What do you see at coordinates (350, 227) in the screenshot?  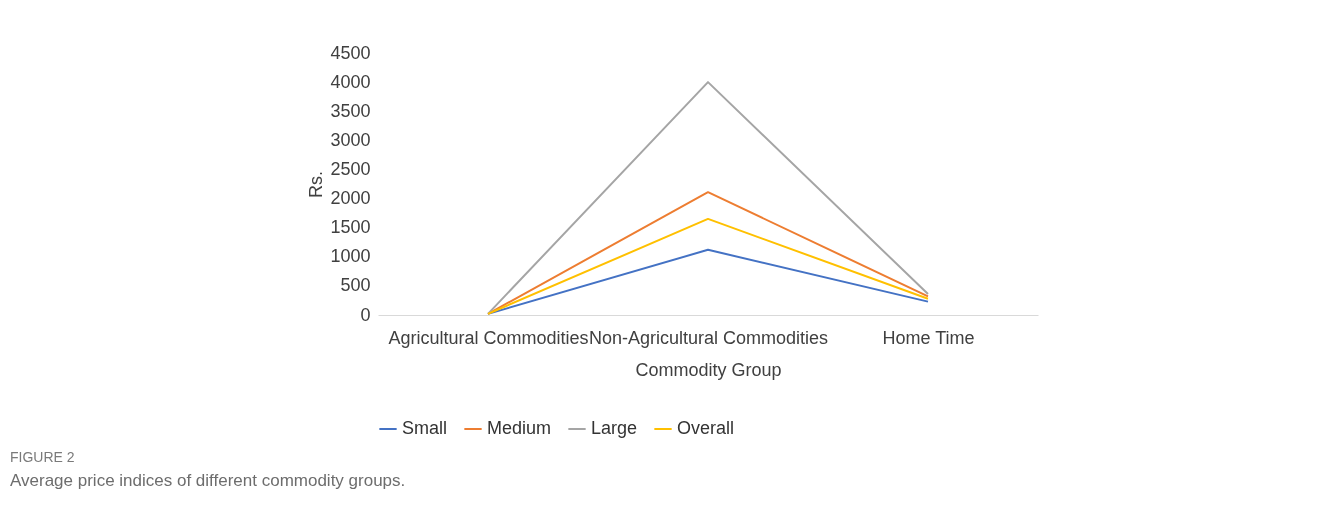 I see `y-tick-label: 1500` at bounding box center [350, 227].